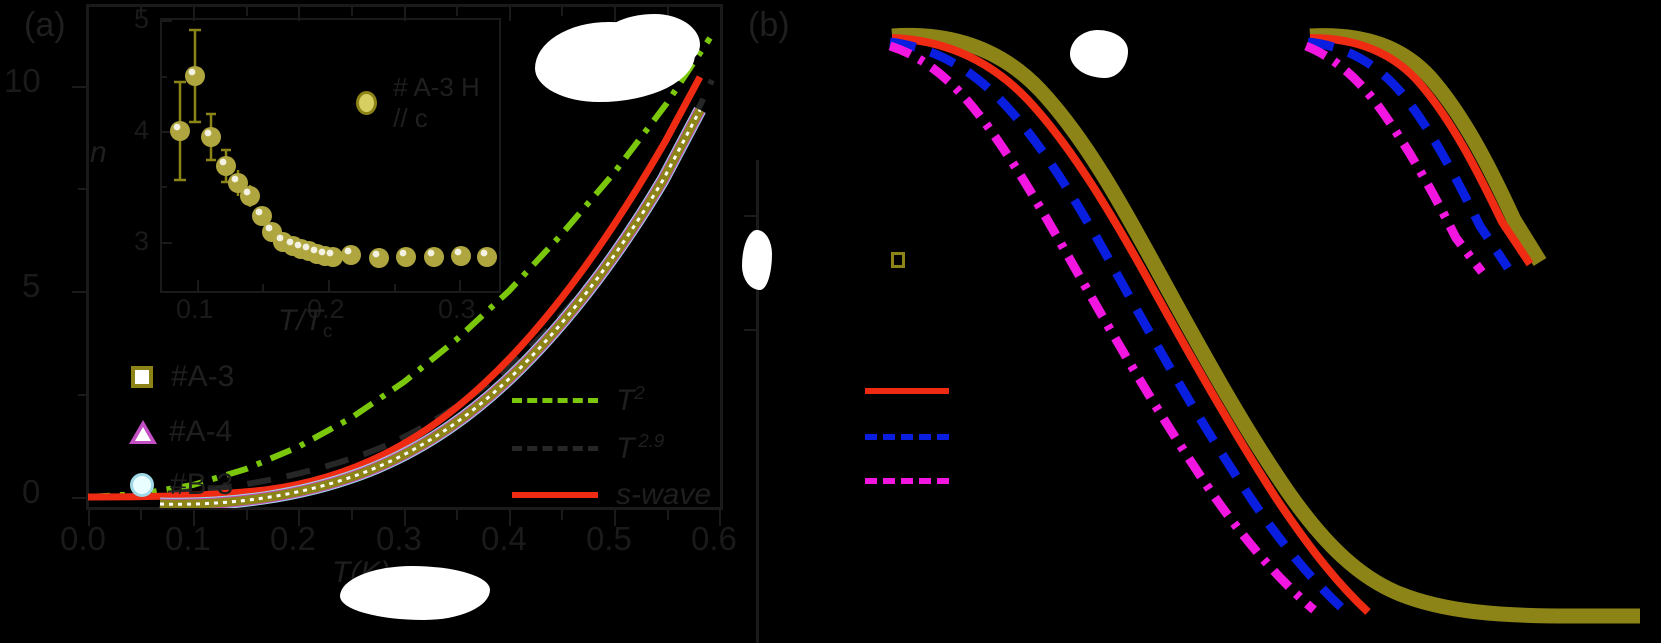 This screenshot has height=643, width=1661. Describe the element at coordinates (142, 19) in the screenshot. I see `inset-ylabel-5: 5` at that location.